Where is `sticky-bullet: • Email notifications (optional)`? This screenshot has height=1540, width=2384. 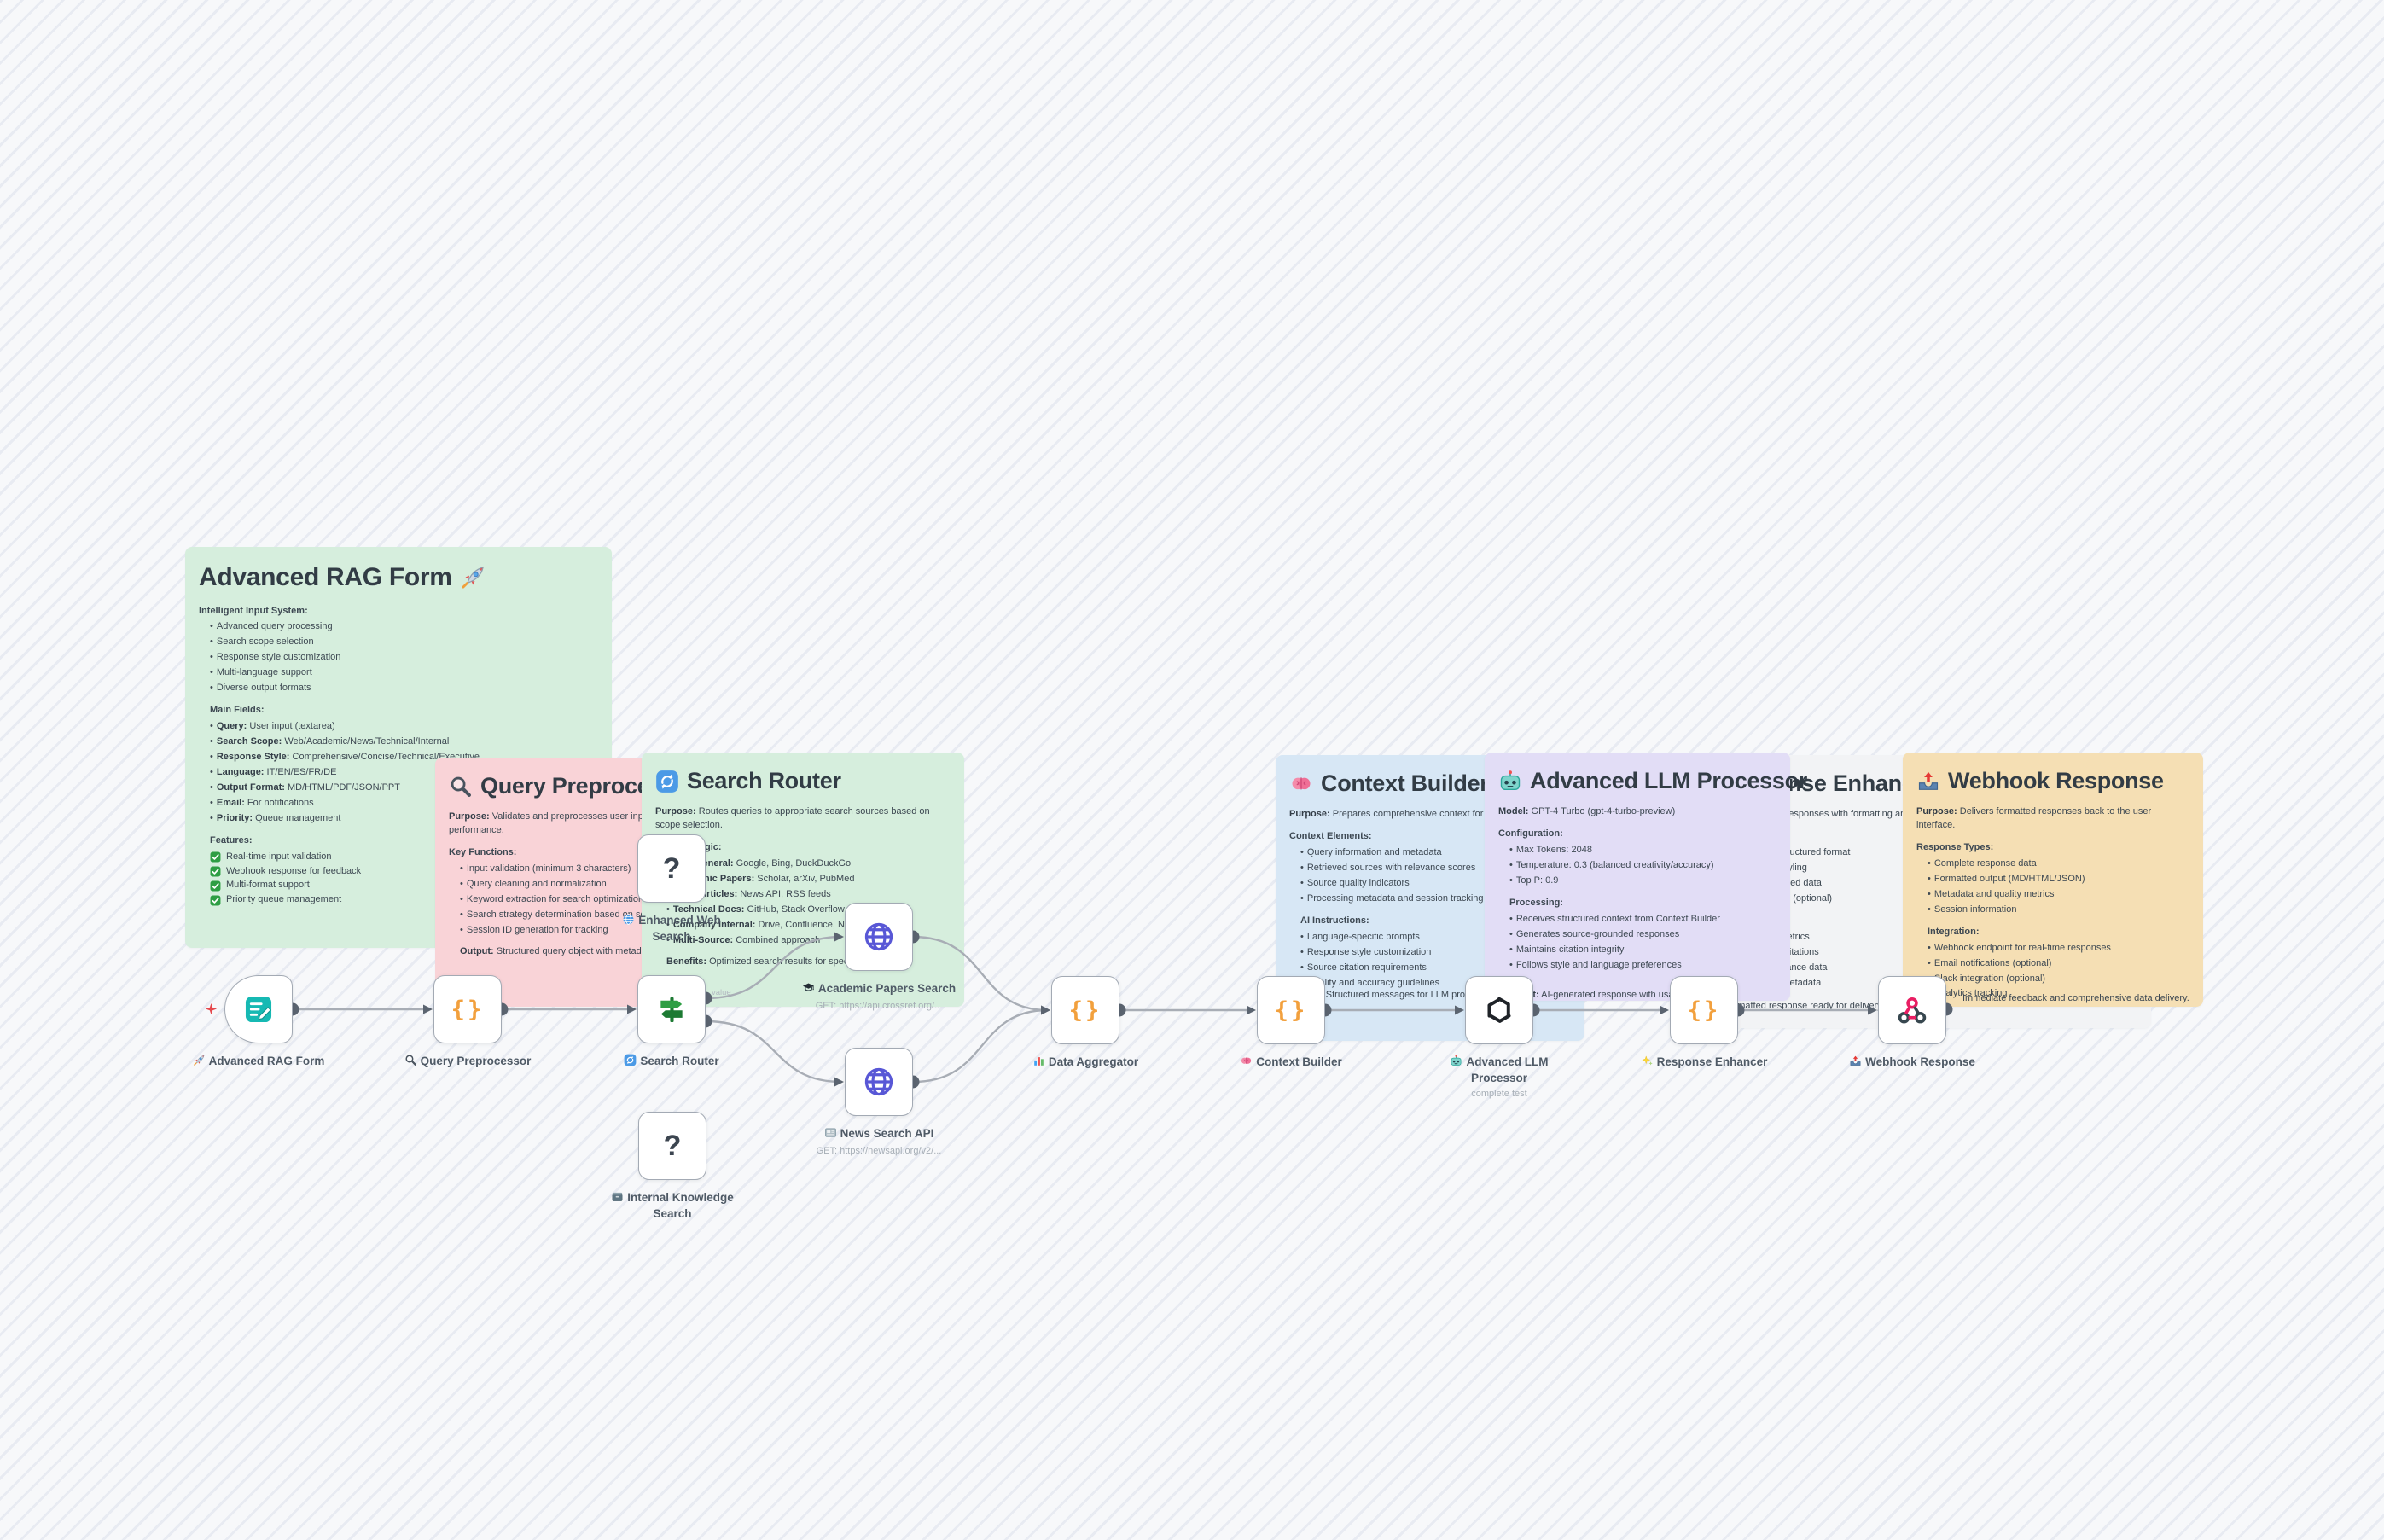
sticky-bullet: • Email notifications (optional) is located at coordinates (1990, 962).